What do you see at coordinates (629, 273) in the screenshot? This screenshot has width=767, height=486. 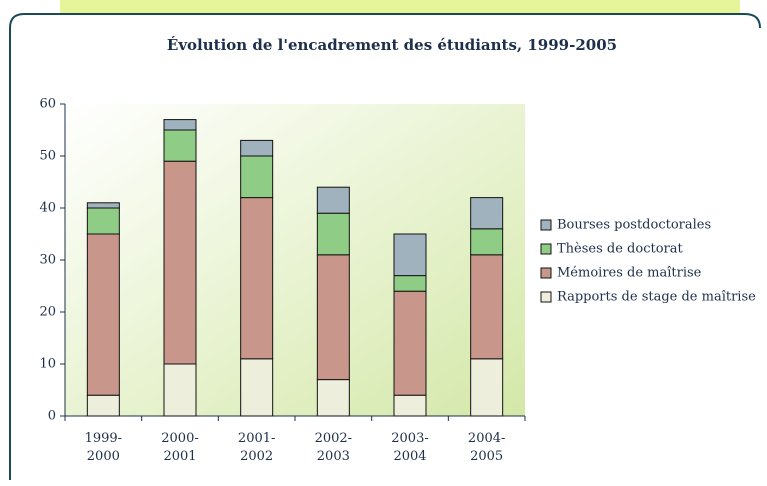 I see `legend-label: Mémoires de maîtrise` at bounding box center [629, 273].